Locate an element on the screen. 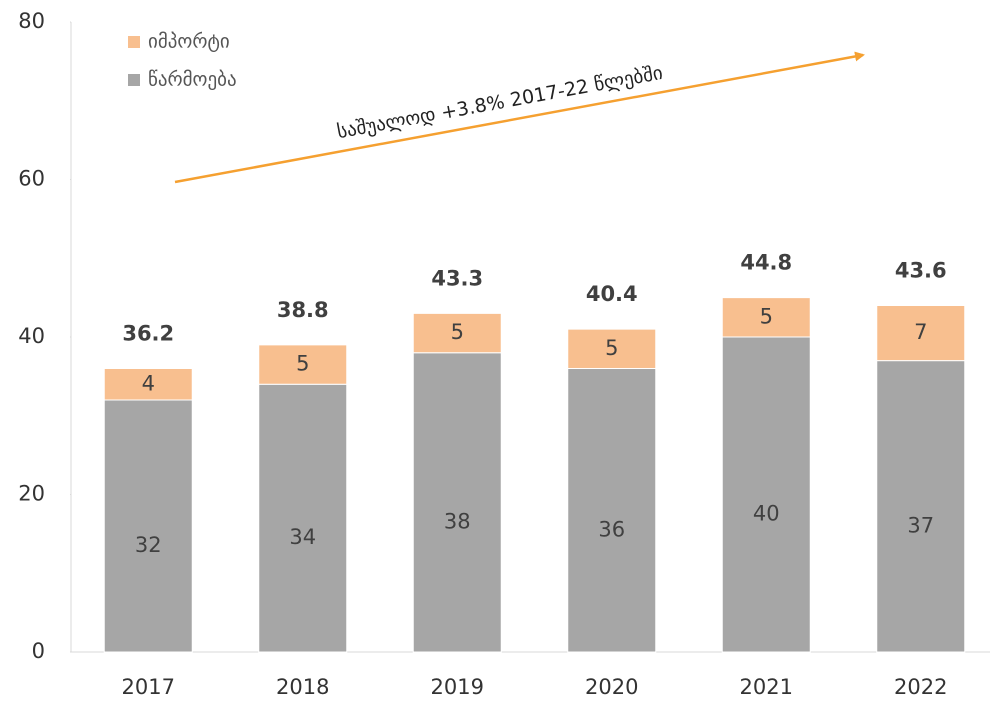 The height and width of the screenshot is (701, 992). segment-label: 7 is located at coordinates (920, 332).